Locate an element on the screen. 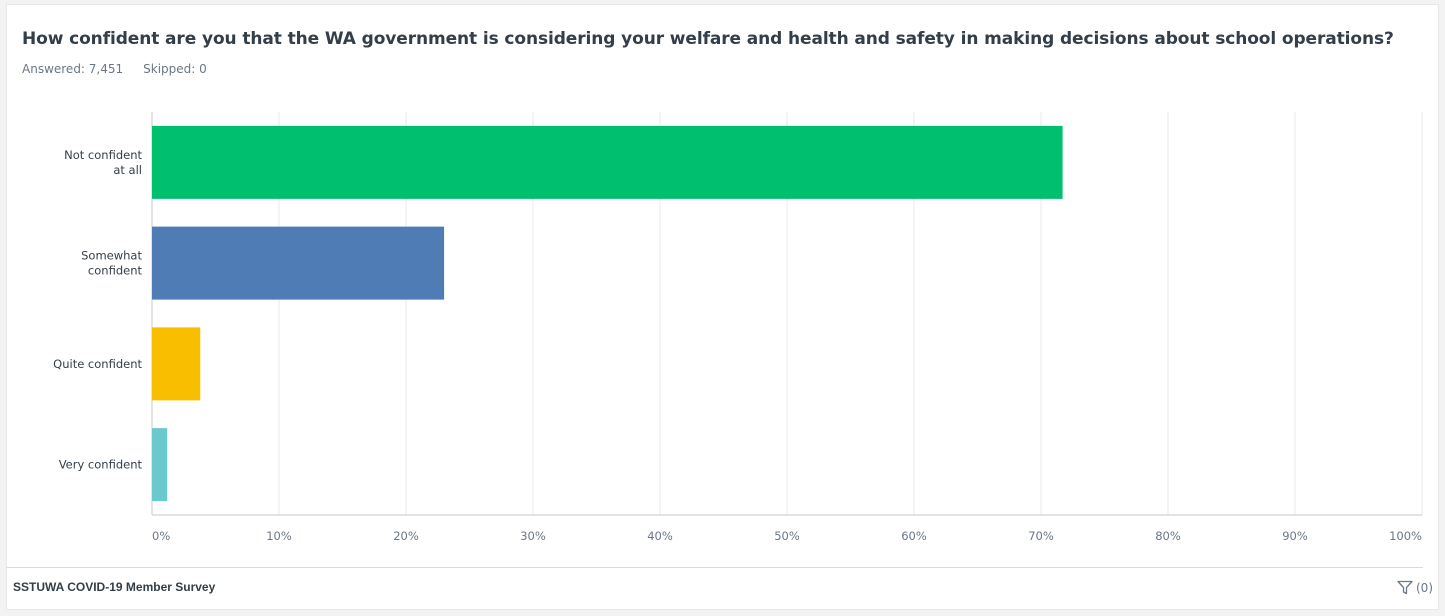  filter-count: (0) is located at coordinates (1424, 587).